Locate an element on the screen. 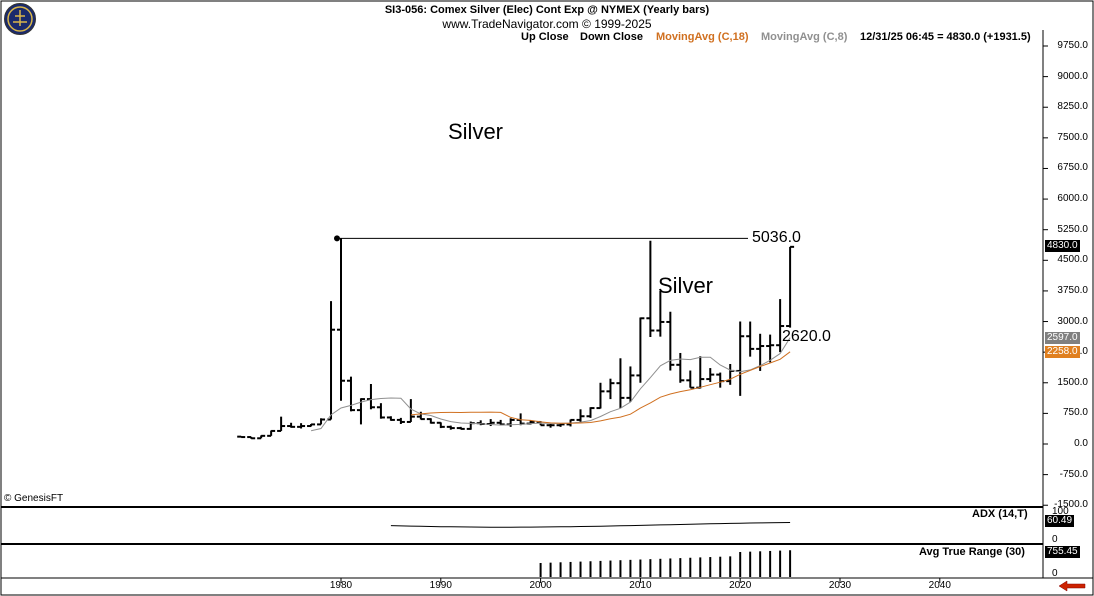 The width and height of the screenshot is (1094, 596). adx-tick-0: 0 is located at coordinates (1055, 539).